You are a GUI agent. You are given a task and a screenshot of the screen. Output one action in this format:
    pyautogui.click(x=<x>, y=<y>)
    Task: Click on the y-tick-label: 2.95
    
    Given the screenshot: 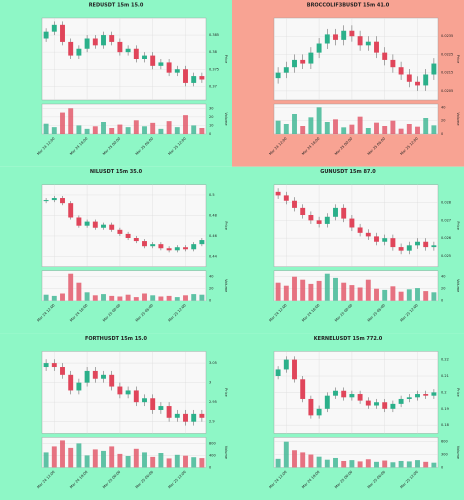 What is the action you would take?
    pyautogui.click(x=213, y=402)
    